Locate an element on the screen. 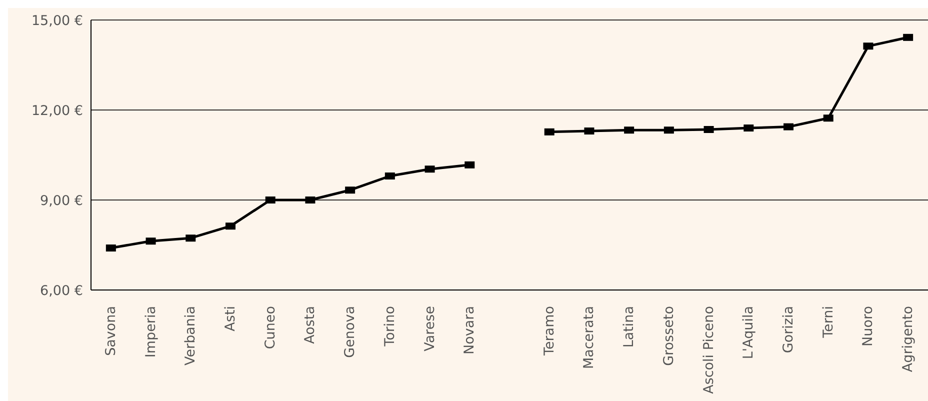  y-tick-label: 6,00 € is located at coordinates (61, 290).